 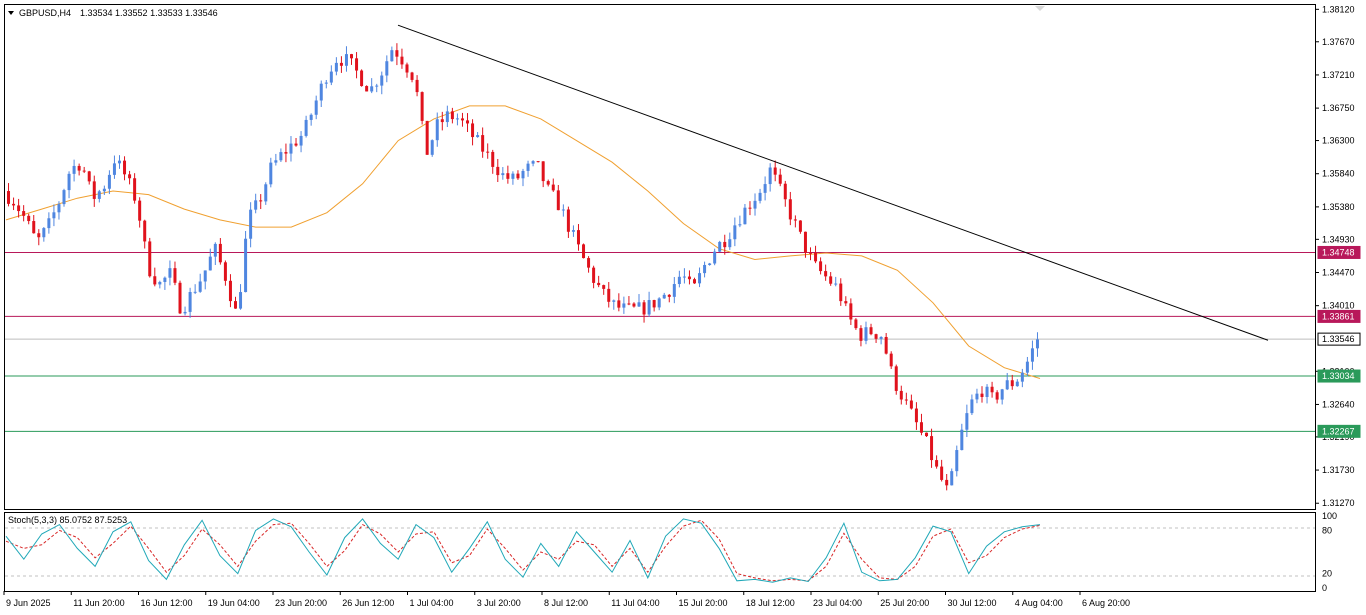 I want to click on price-tick-label: 1.37670, so click(x=1338, y=42).